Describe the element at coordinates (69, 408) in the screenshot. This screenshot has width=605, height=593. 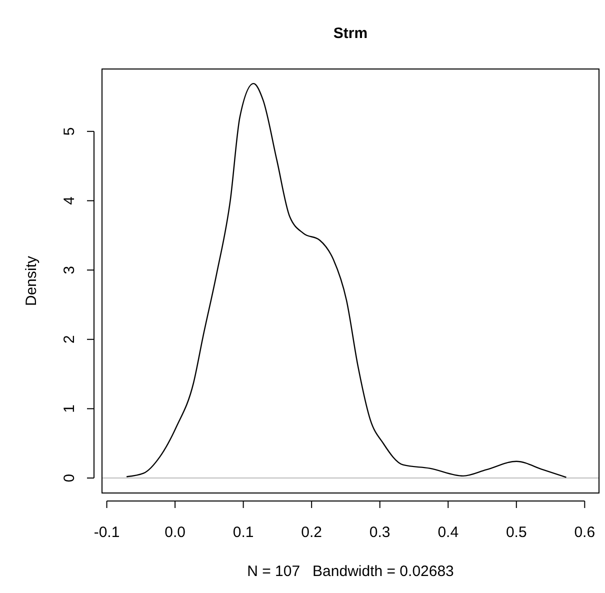
I see `y-tick-label: 1` at that location.